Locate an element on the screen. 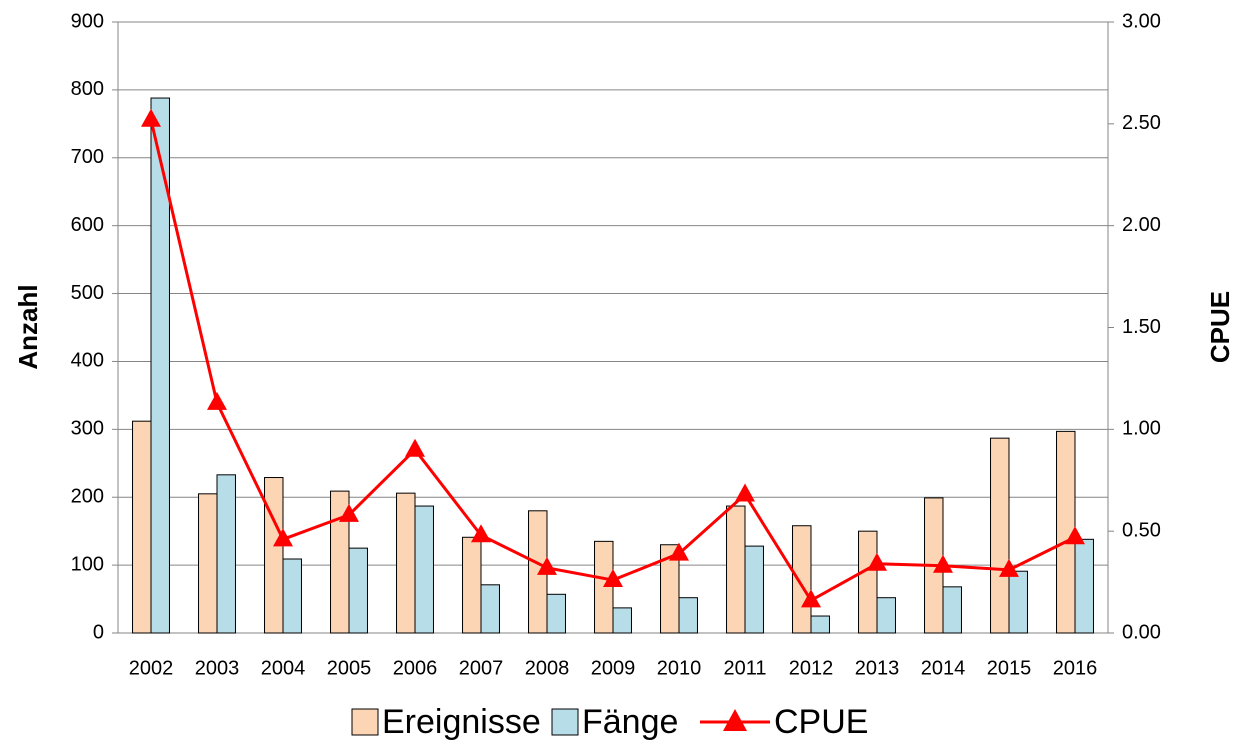 This screenshot has height=748, width=1249. x-tick-label: 2011 is located at coordinates (744, 668).